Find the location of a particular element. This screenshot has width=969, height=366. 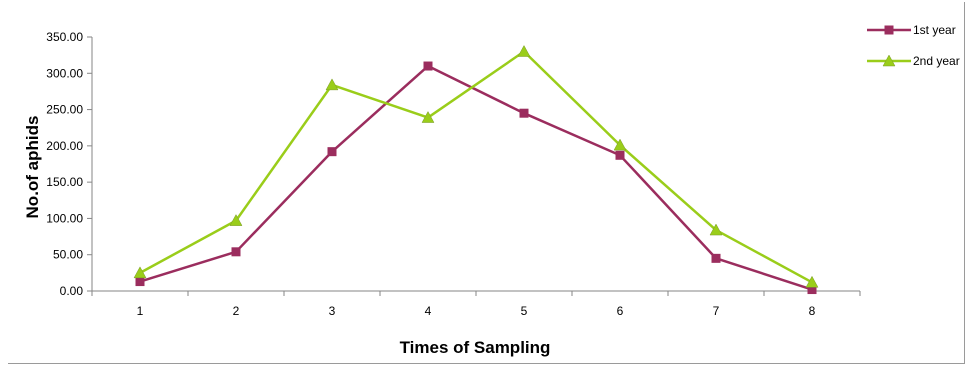

x-axis: 1 2 3 4 5 6 7 8 is located at coordinates (476, 304).